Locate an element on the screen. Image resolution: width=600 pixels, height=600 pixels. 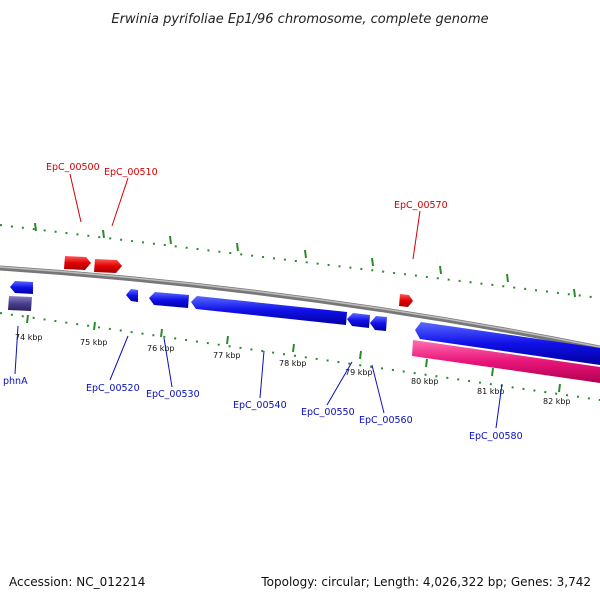
chromosome-backbone-highlight is located at coordinates (300, 307).